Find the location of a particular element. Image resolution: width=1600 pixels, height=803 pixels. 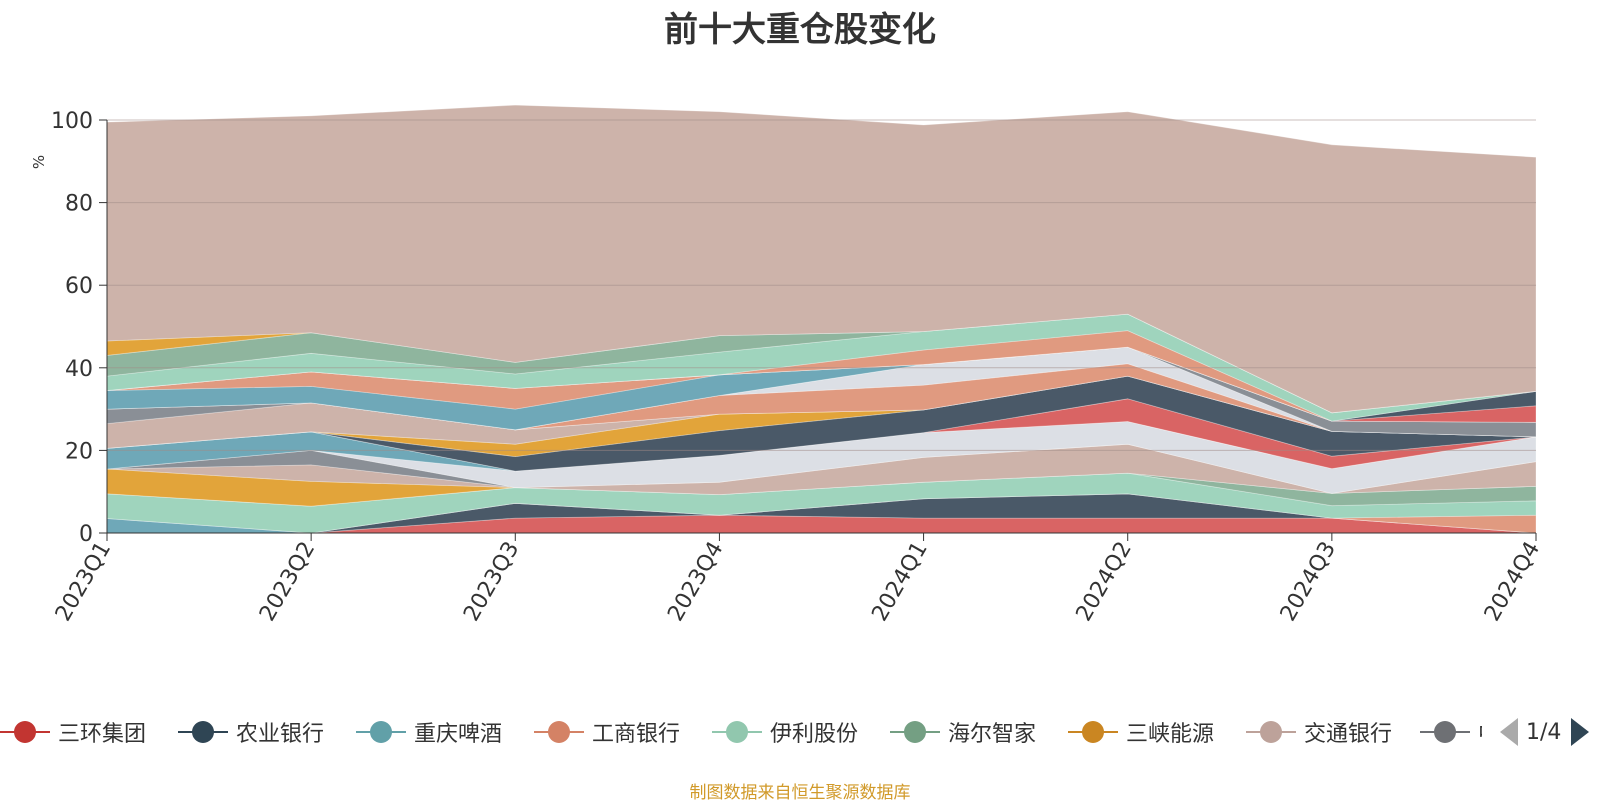

legend-item: 海尔智家 is located at coordinates (963, 732).